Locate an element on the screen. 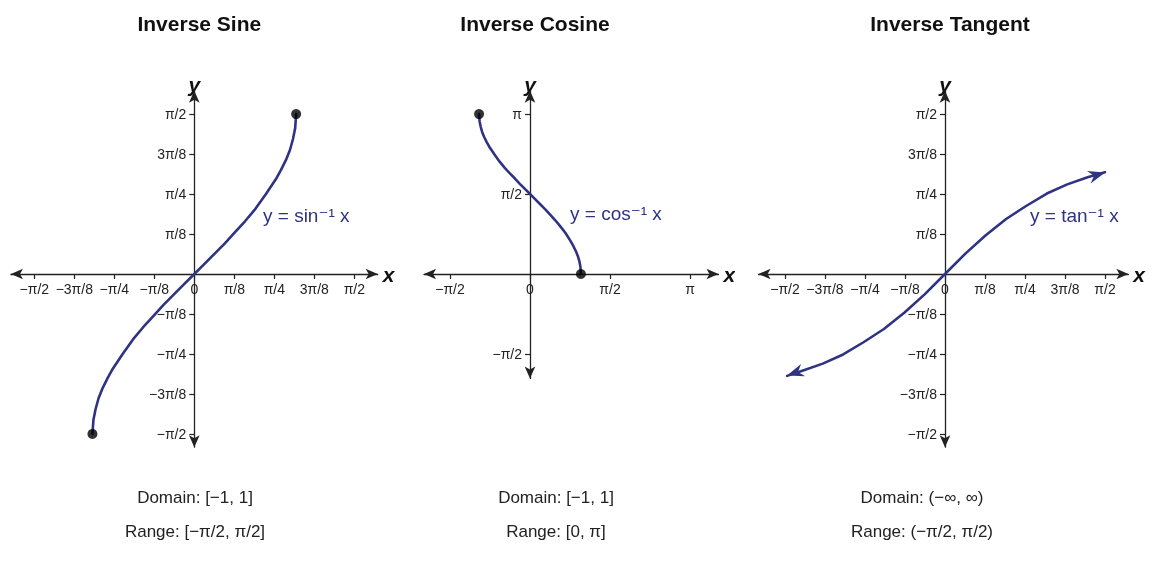 The width and height of the screenshot is (1161, 561). annotation: y = cos⁻¹ x is located at coordinates (616, 213).